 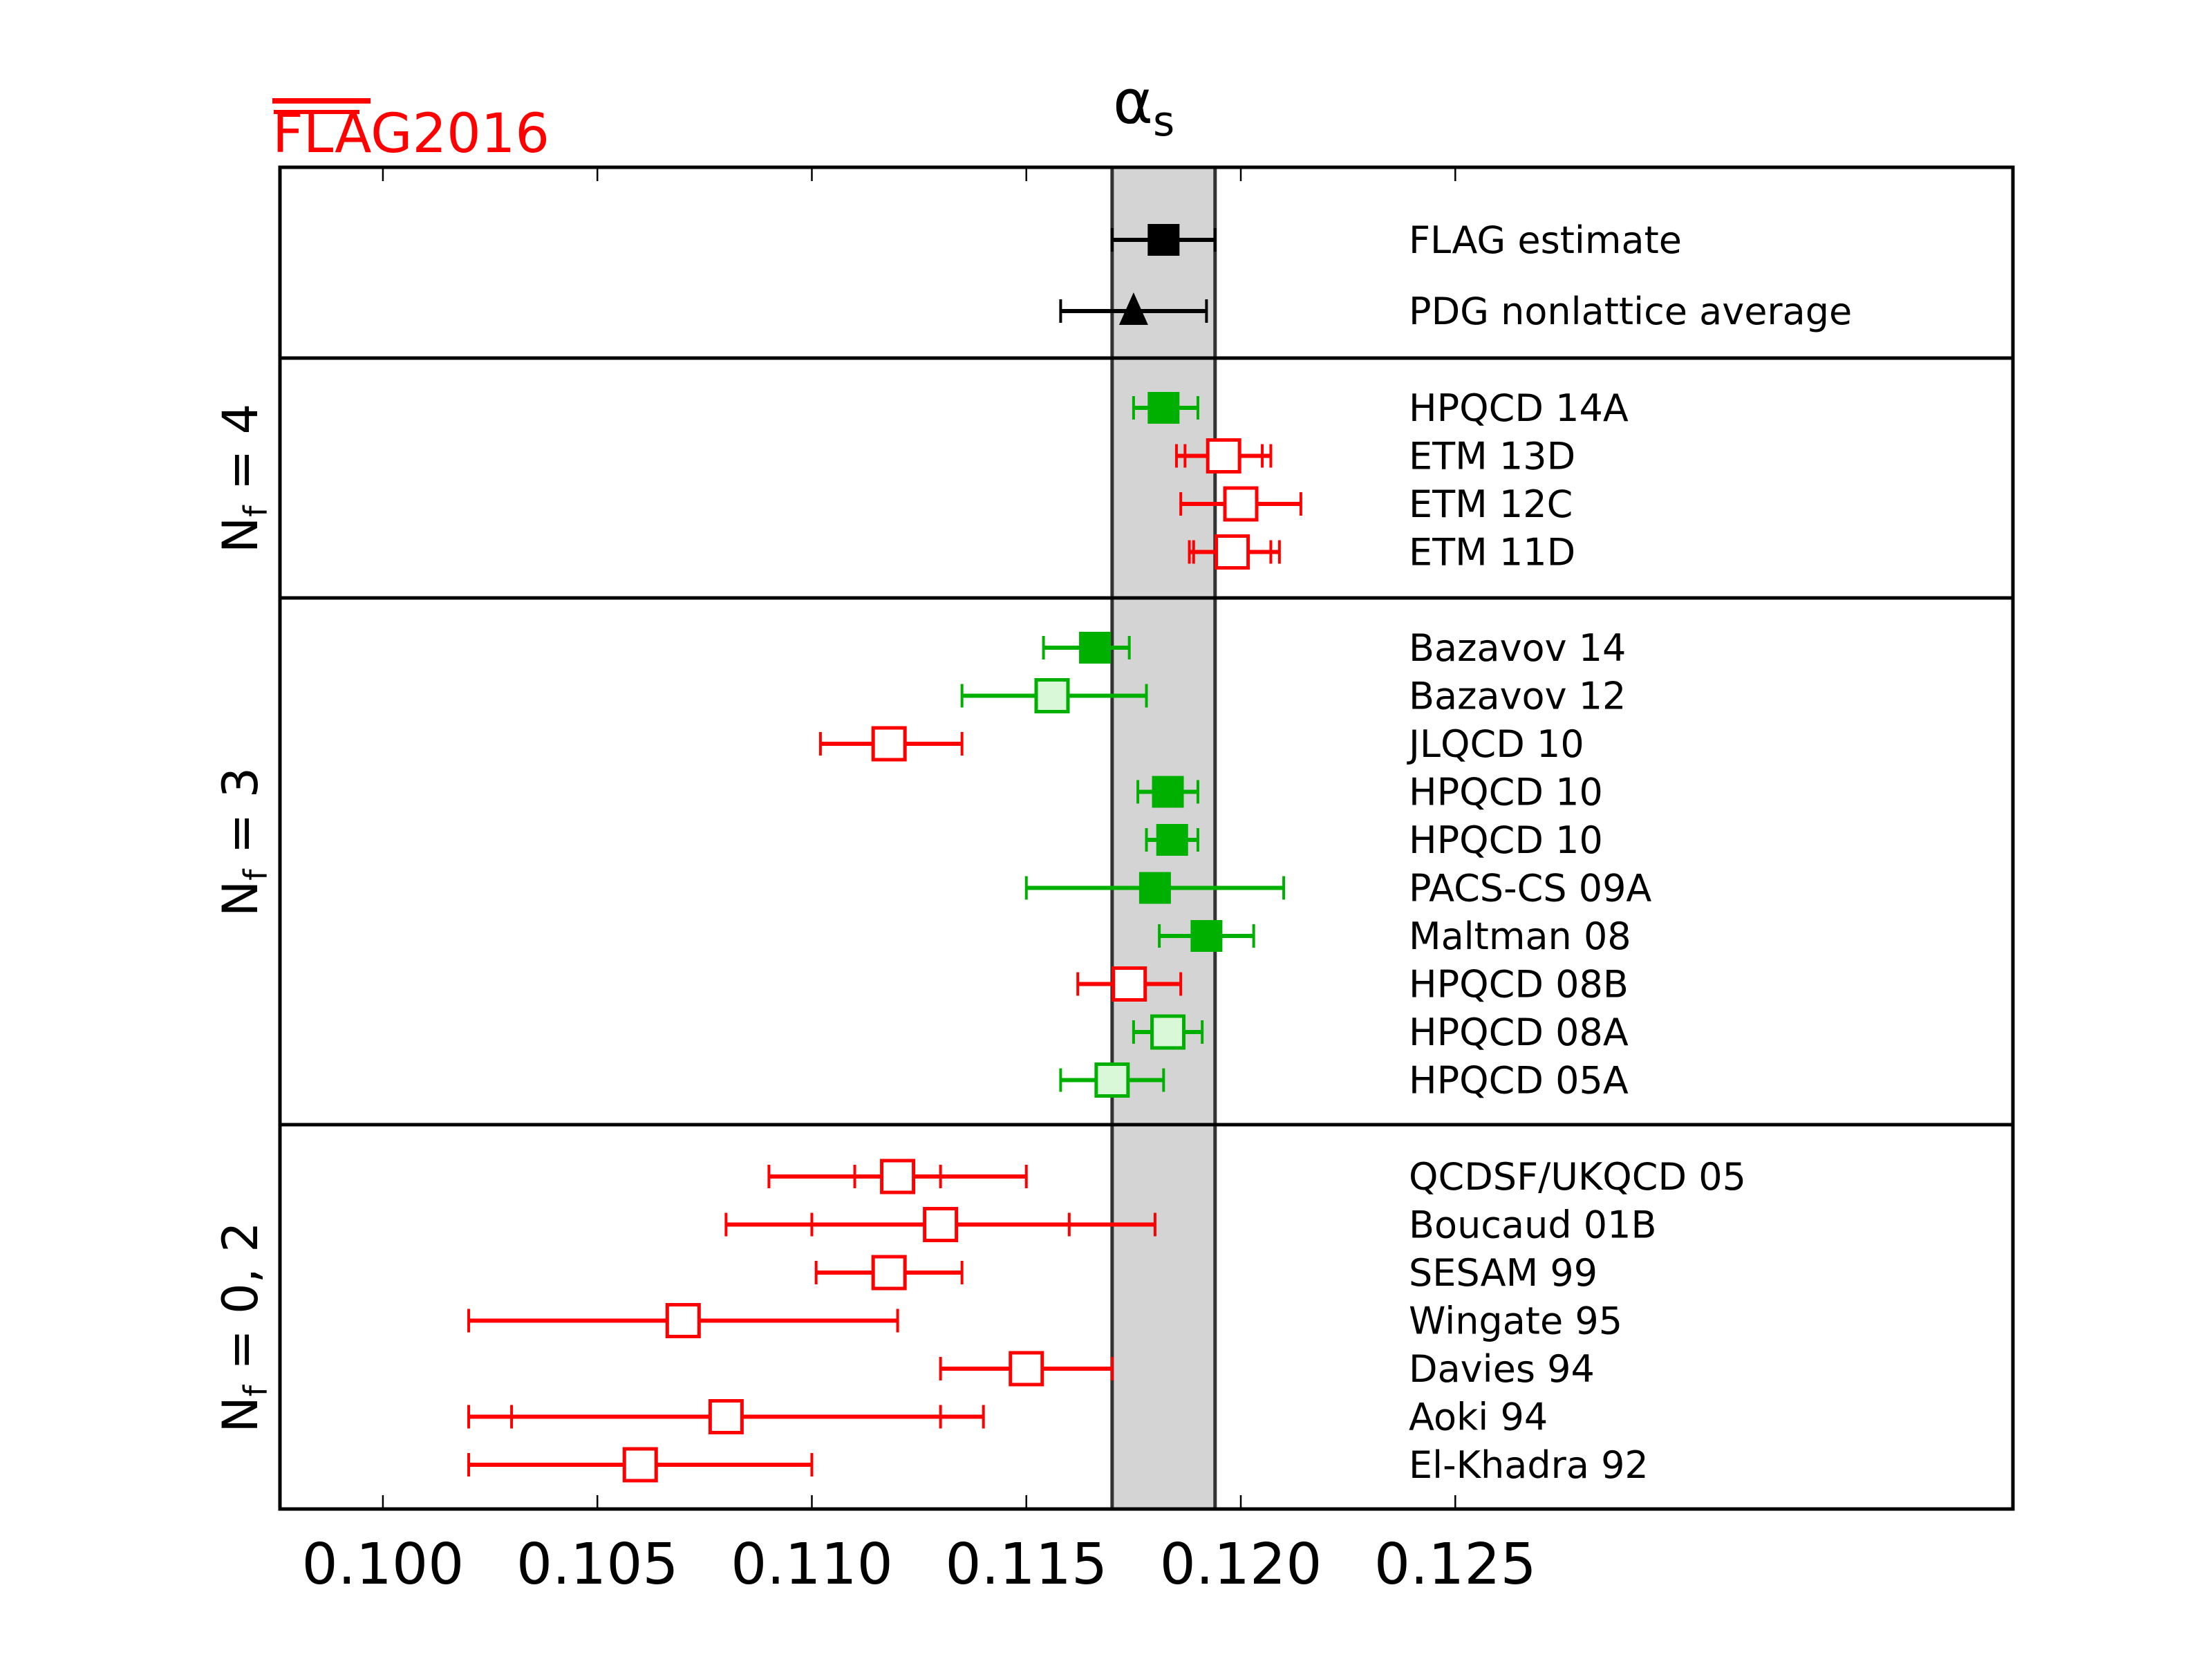 I want to click on x-tick-label: 0.100, so click(x=384, y=1564).